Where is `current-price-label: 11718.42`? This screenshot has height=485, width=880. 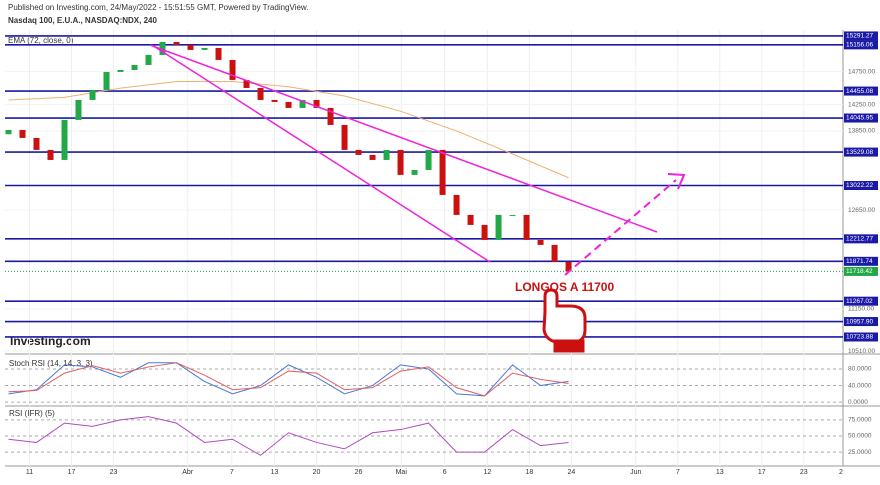 current-price-label: 11718.42 is located at coordinates (859, 271).